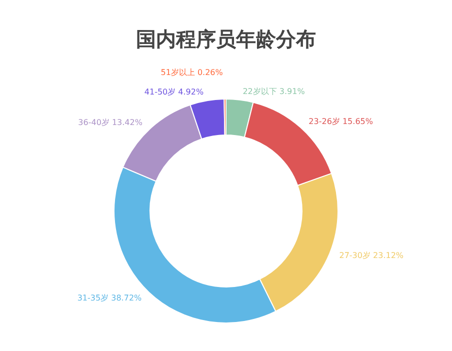  I want to click on slice-label: 36-40岁 13.42%, so click(110, 122).